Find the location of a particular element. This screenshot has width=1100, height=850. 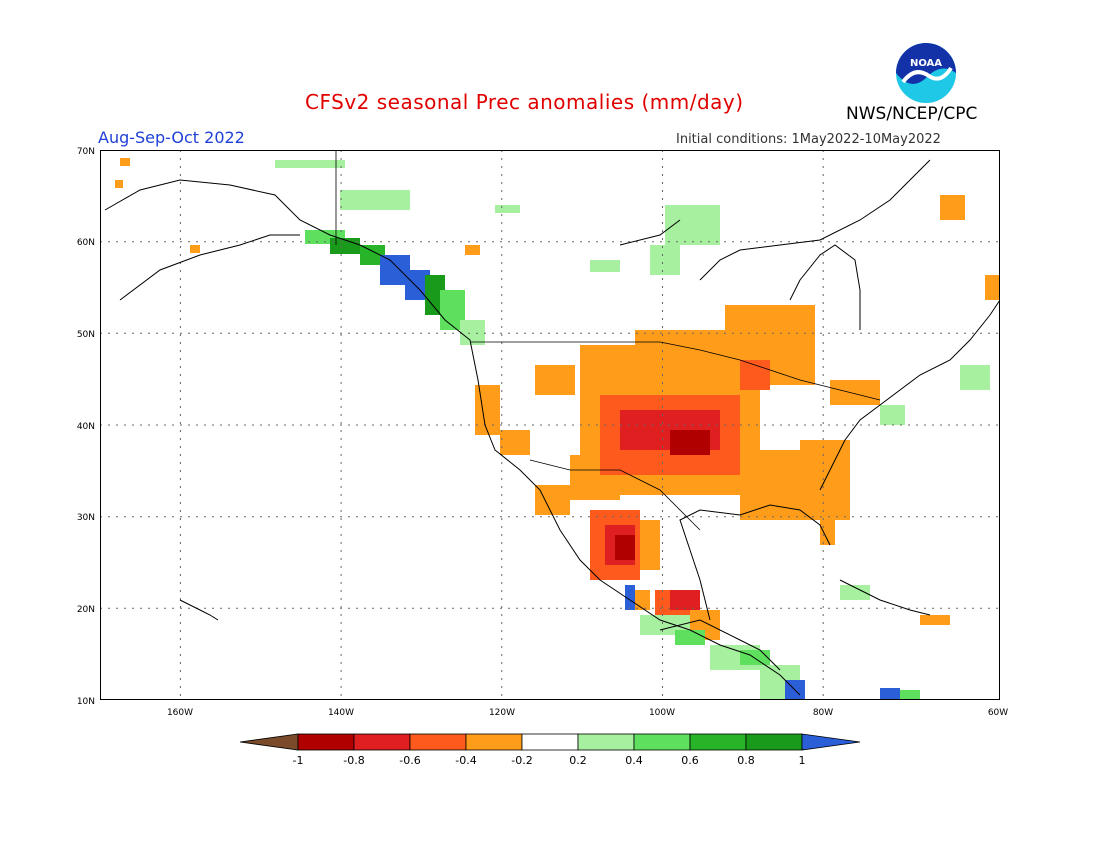

colorbar-label: 0.2 is located at coordinates (578, 760).